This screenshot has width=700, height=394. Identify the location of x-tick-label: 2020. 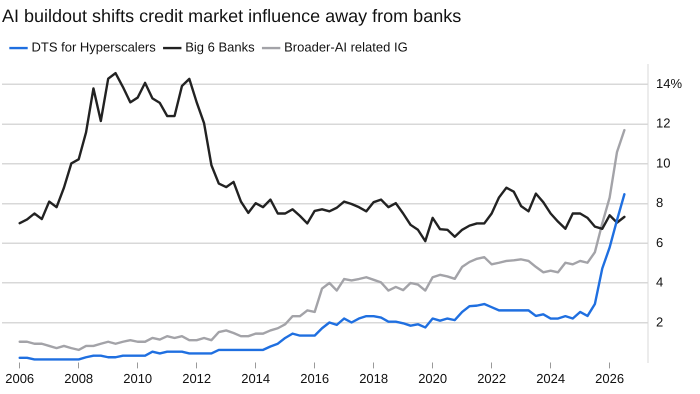
(433, 378).